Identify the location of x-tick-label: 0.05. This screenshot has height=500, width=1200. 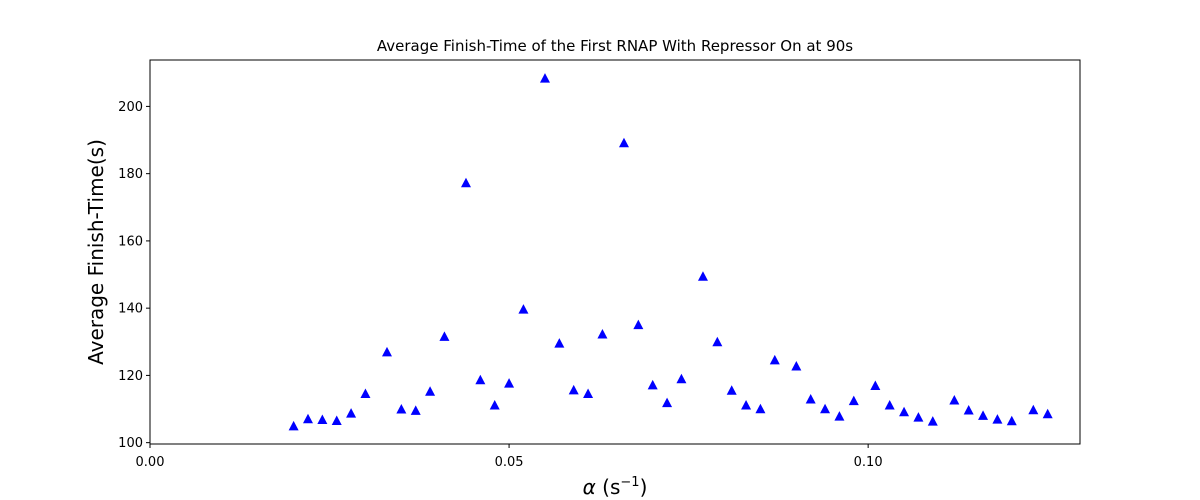
(509, 462).